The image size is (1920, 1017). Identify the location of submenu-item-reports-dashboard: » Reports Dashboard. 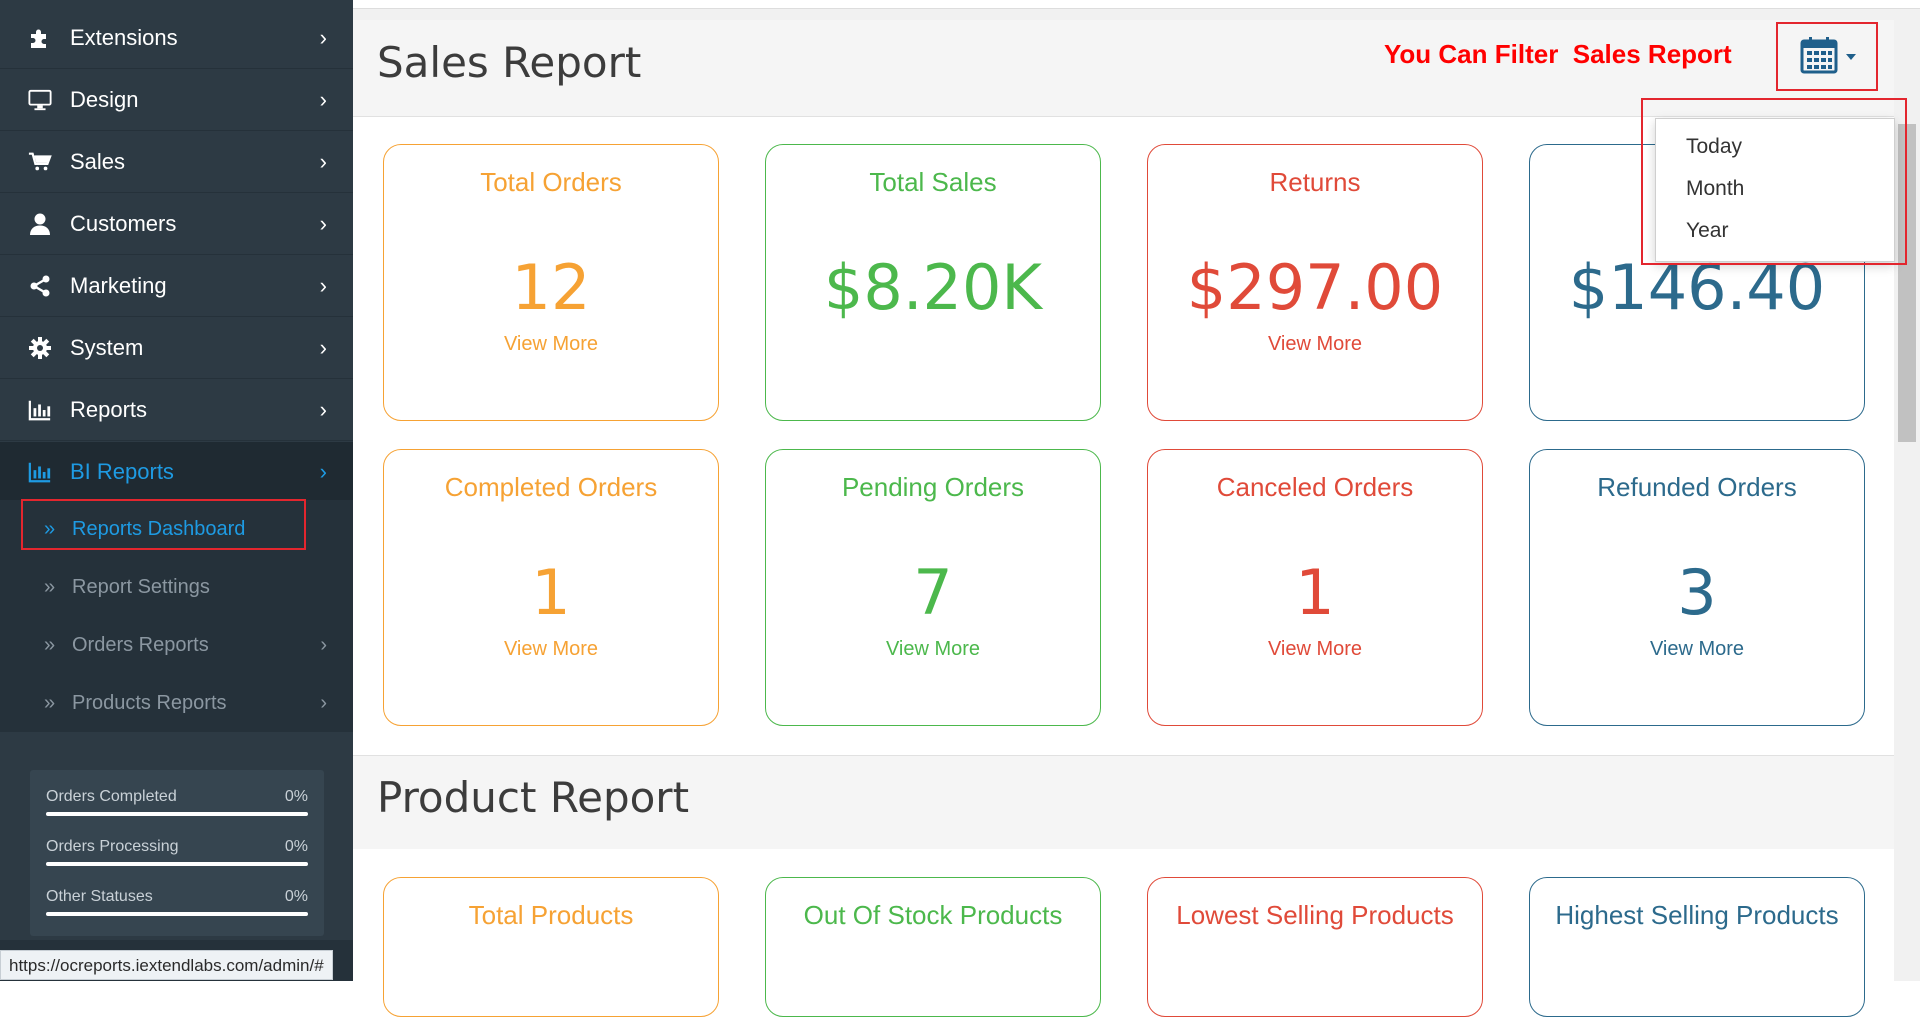
(176, 529).